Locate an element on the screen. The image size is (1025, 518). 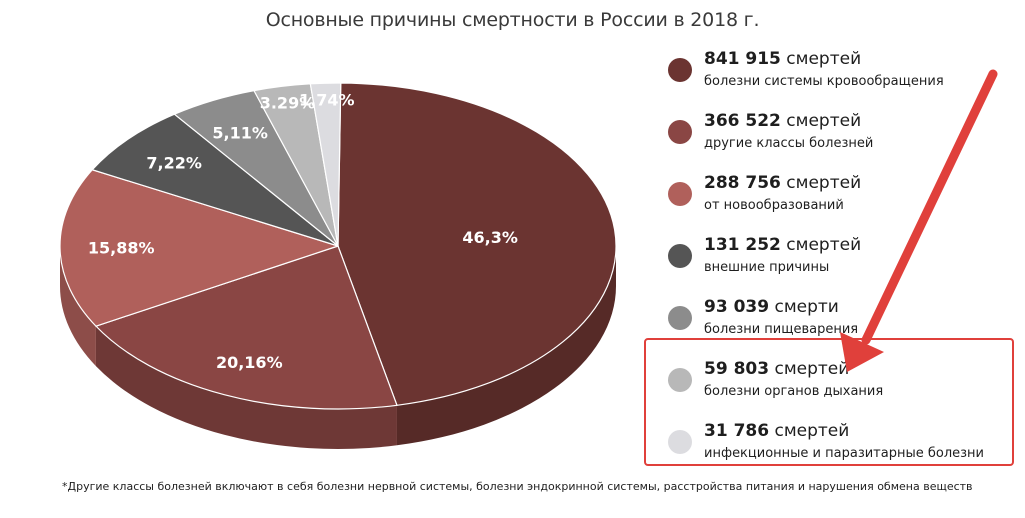
legend-count: 131 252 смертей is located at coordinates (783, 245).